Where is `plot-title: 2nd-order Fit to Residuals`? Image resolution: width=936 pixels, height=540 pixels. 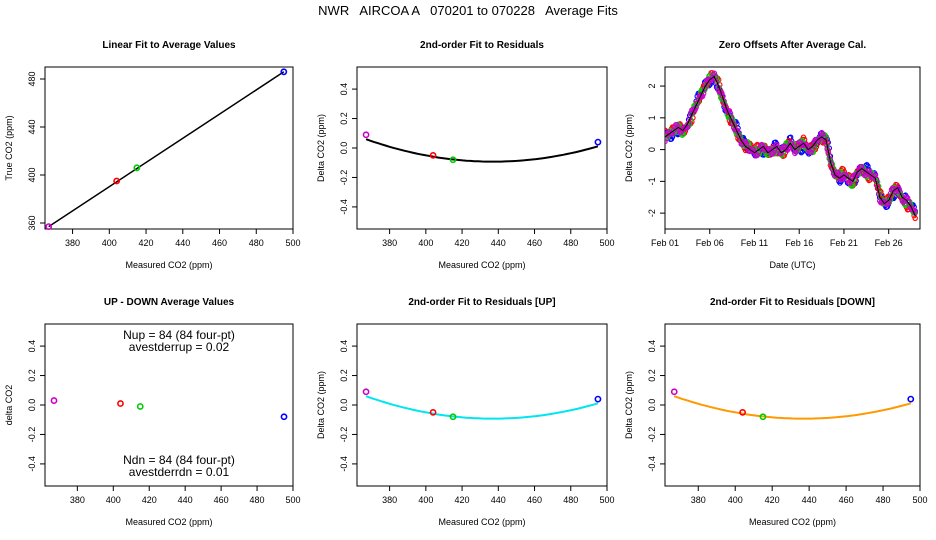 plot-title: 2nd-order Fit to Residuals is located at coordinates (482, 45).